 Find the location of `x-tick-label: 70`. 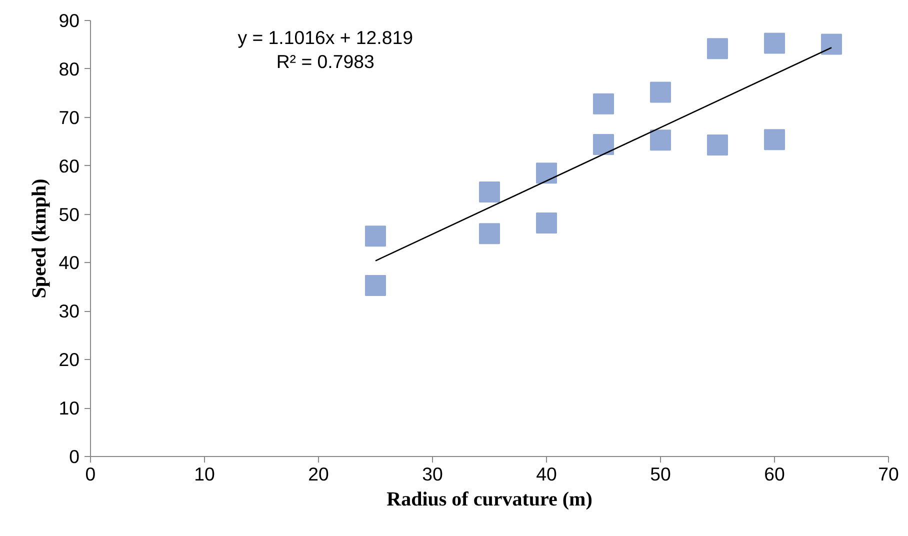

x-tick-label: 70 is located at coordinates (888, 474).